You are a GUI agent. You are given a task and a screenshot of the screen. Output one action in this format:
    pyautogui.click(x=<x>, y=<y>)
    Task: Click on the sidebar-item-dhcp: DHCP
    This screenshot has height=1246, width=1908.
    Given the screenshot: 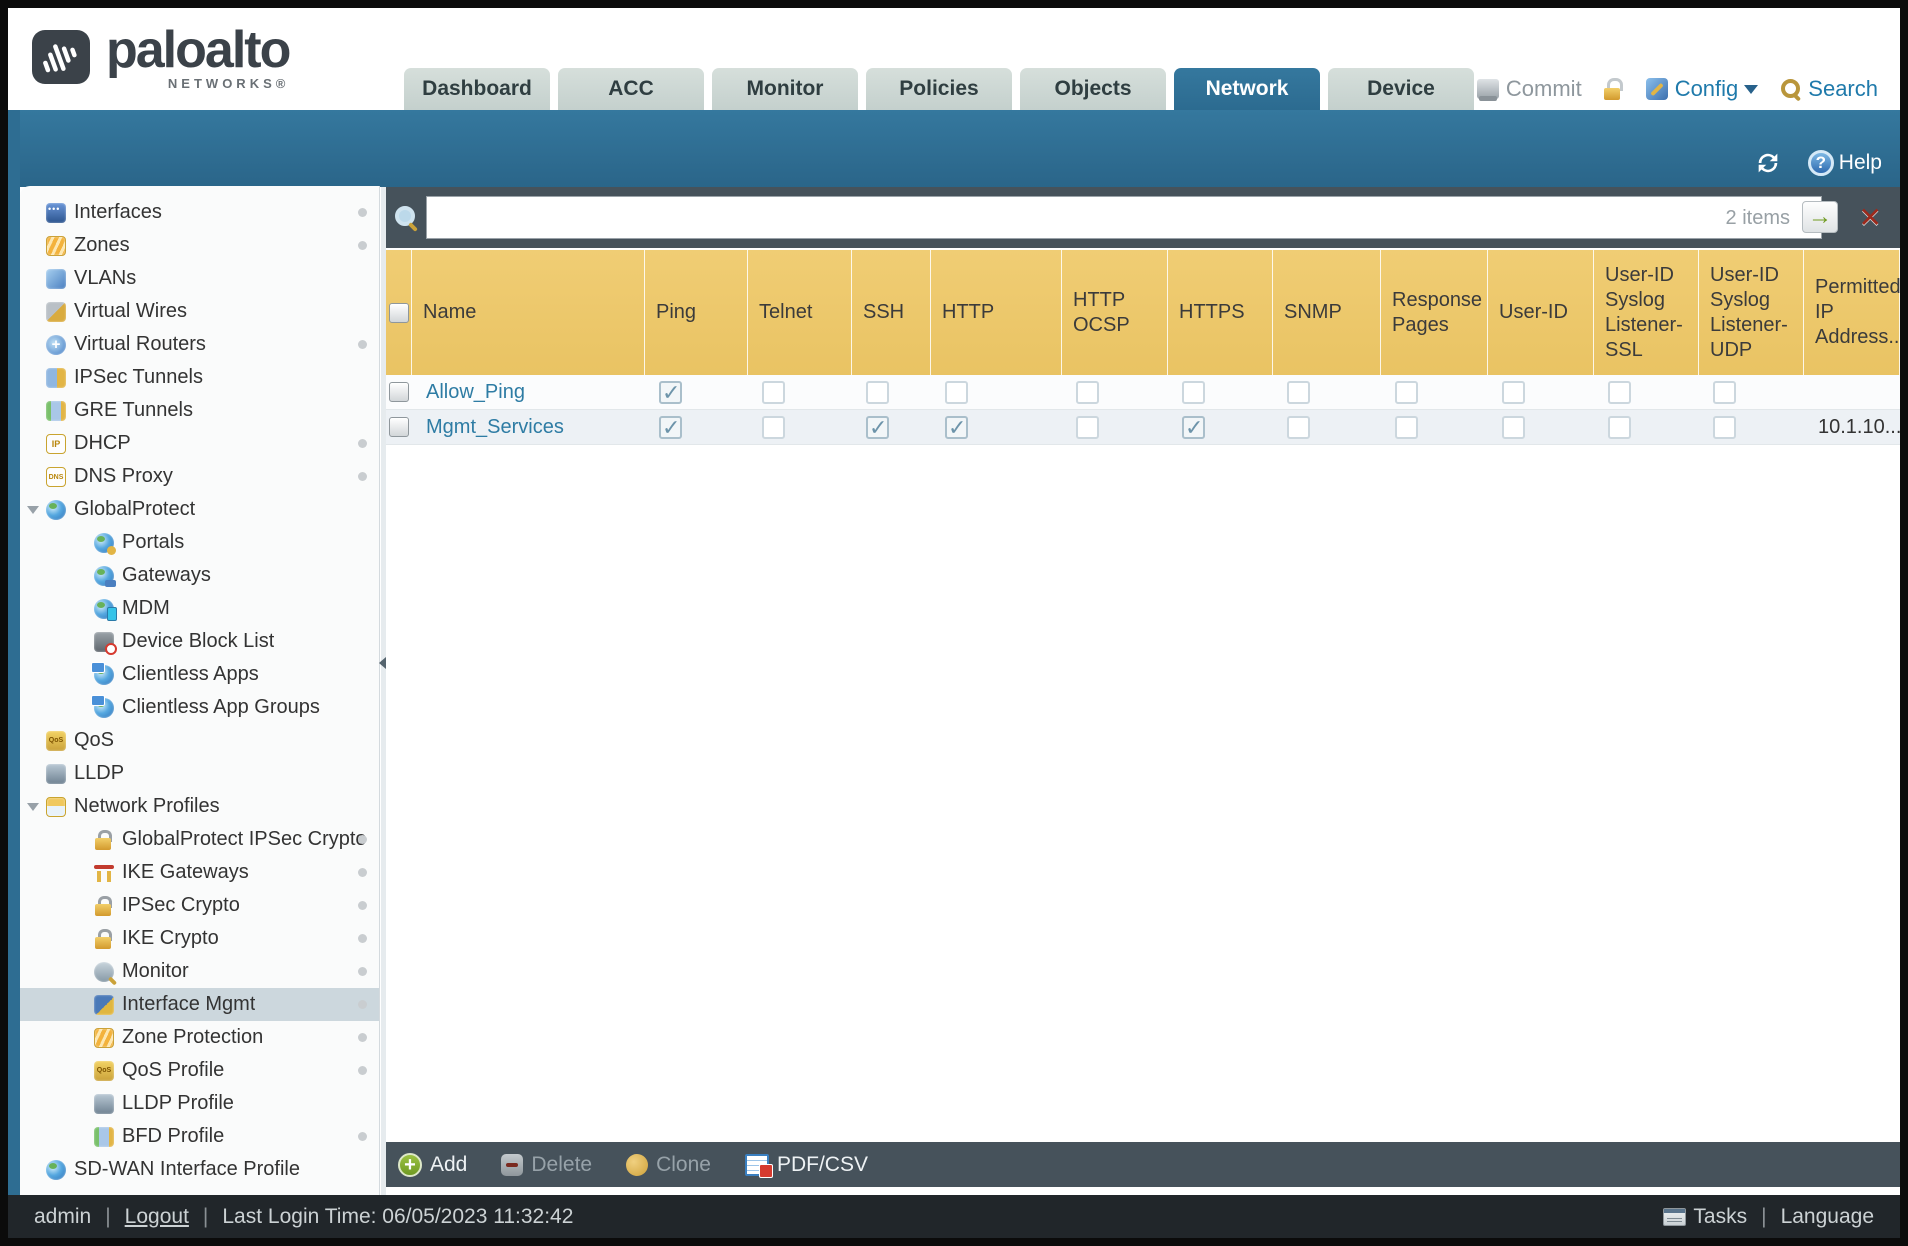 What is the action you would take?
    pyautogui.click(x=199, y=443)
    